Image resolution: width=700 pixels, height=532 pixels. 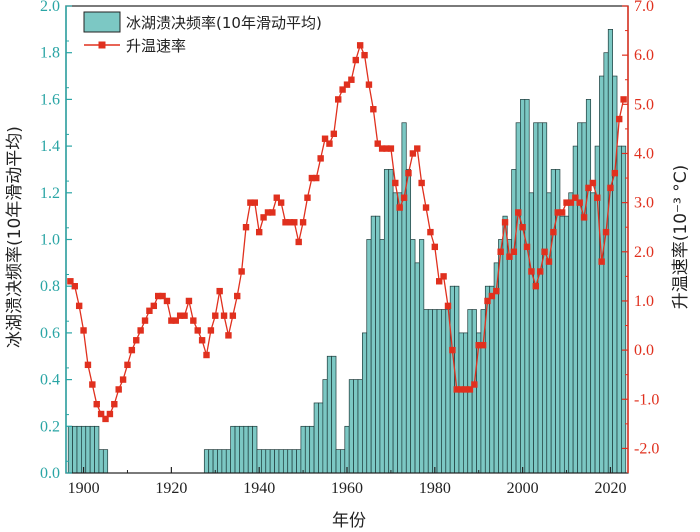 What do you see at coordinates (202, 33) in the screenshot?
I see `legend: 冰湖溃决频率(10年滑动平均) 升温速率` at bounding box center [202, 33].